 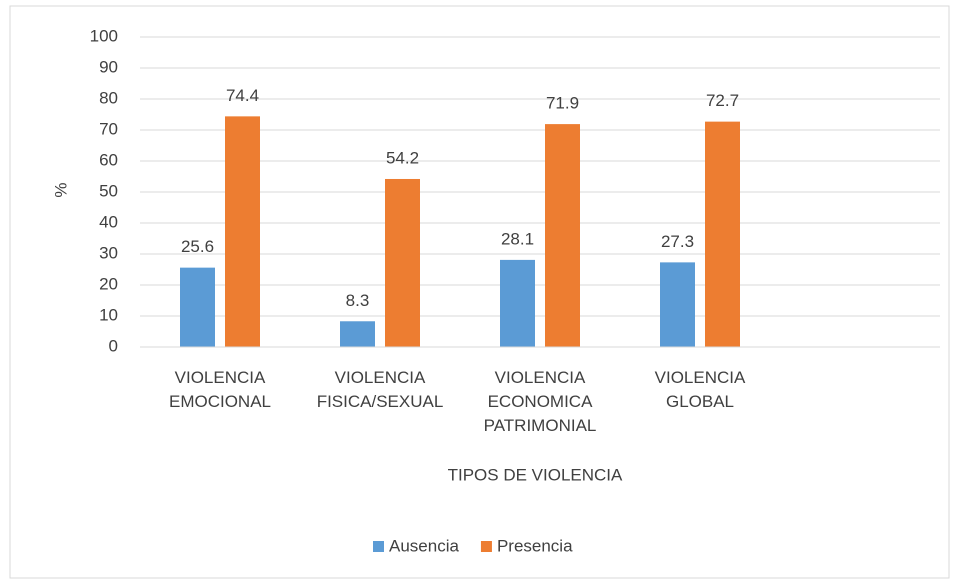 What do you see at coordinates (108, 66) in the screenshot?
I see `y-tick-label: 90` at bounding box center [108, 66].